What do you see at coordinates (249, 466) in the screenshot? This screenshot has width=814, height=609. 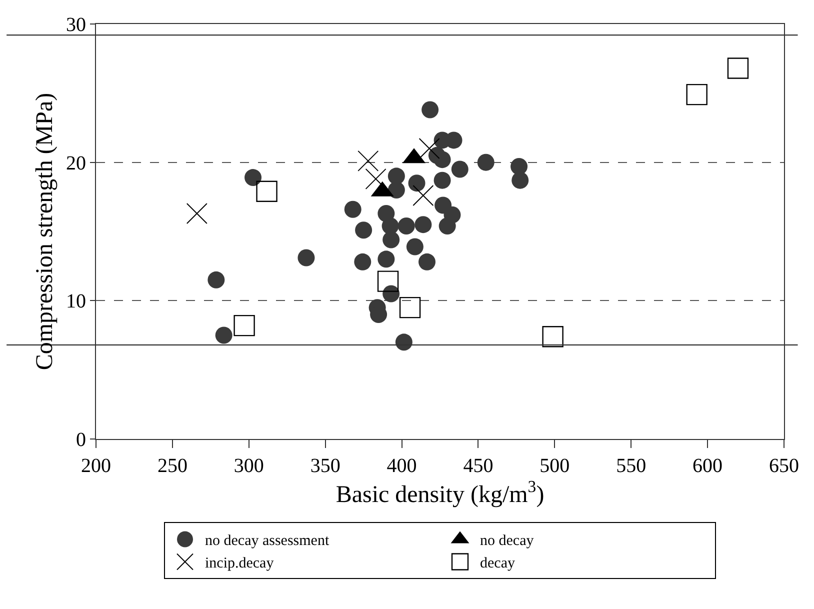 I see `x-tick-label: 300` at bounding box center [249, 466].